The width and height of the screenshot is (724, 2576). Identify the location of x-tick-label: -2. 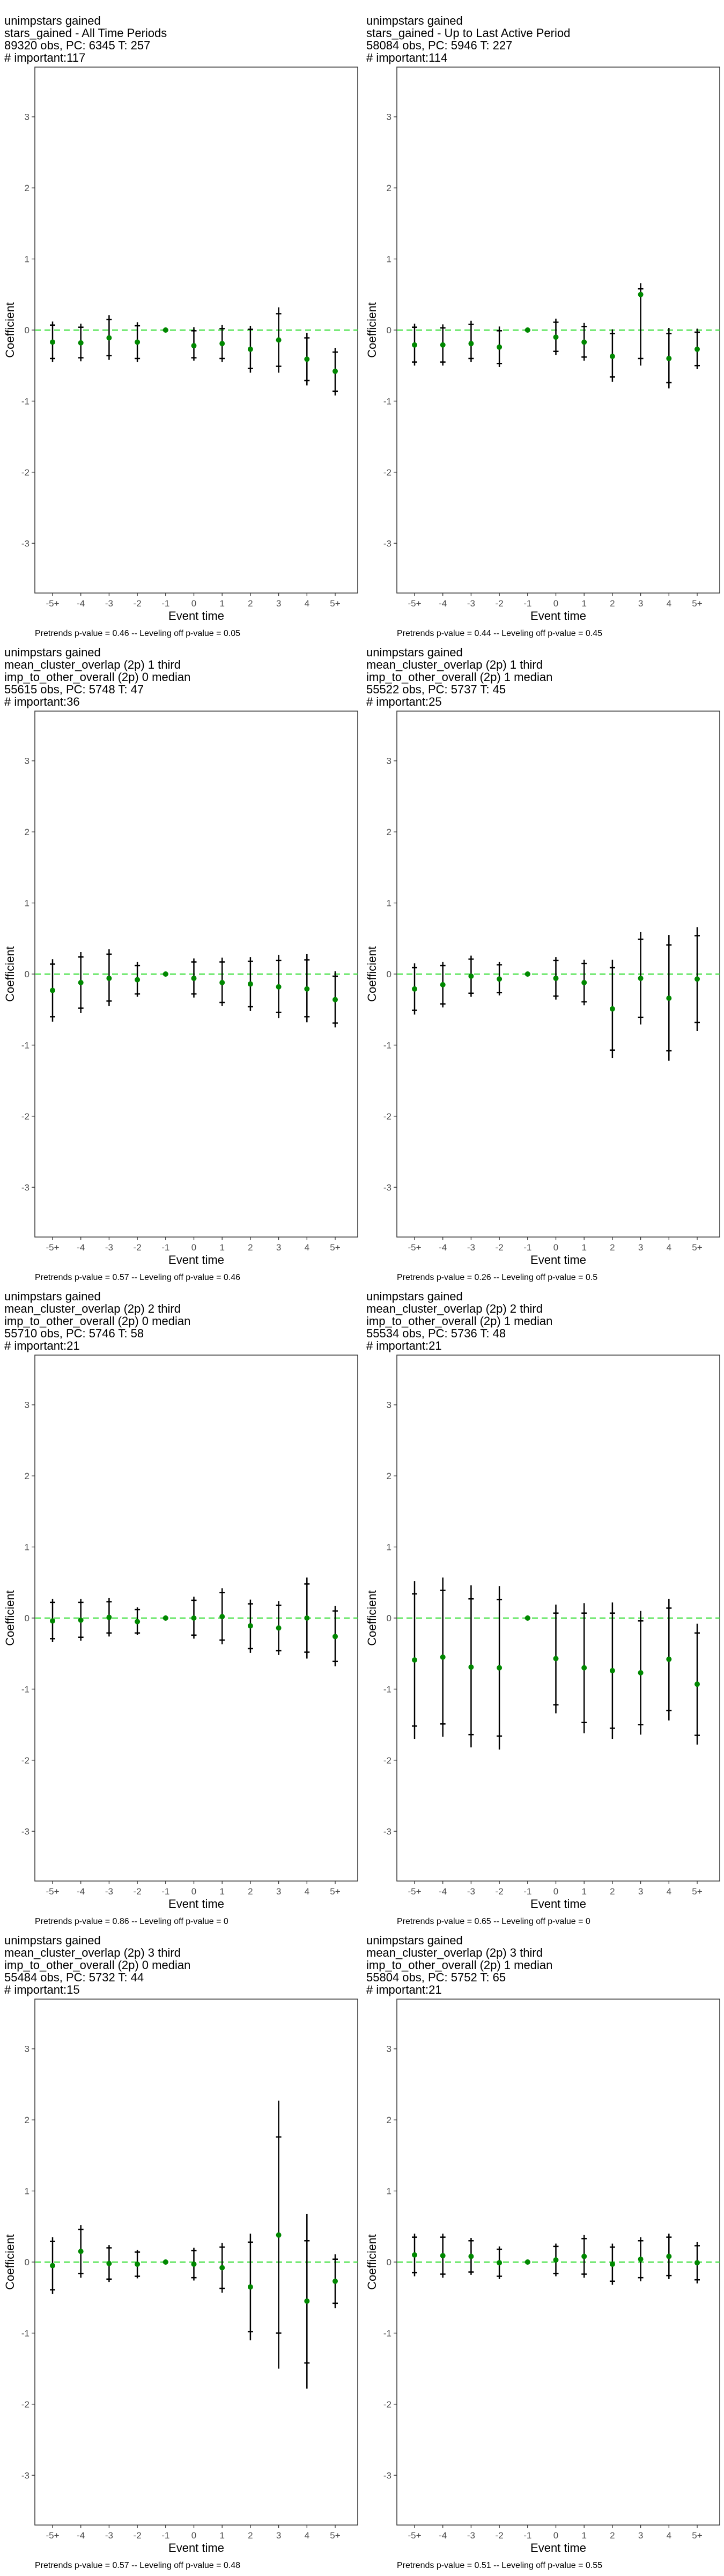
(138, 603).